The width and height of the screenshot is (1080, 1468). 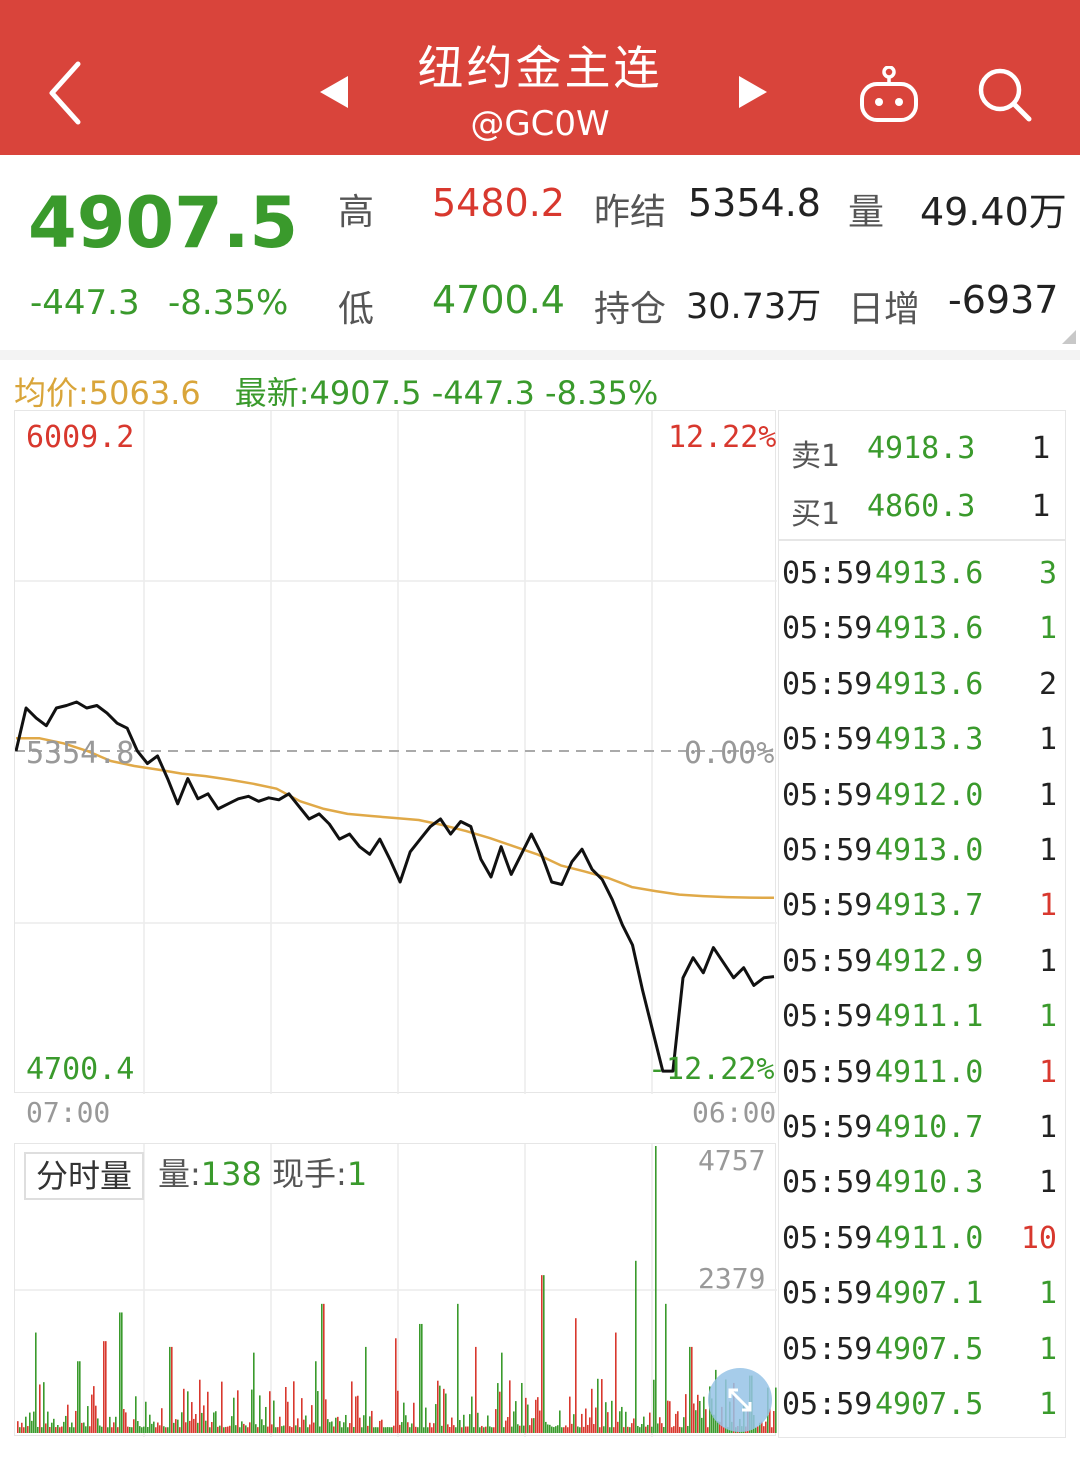 I want to click on tick-price: 4913.6, so click(x=929, y=573).